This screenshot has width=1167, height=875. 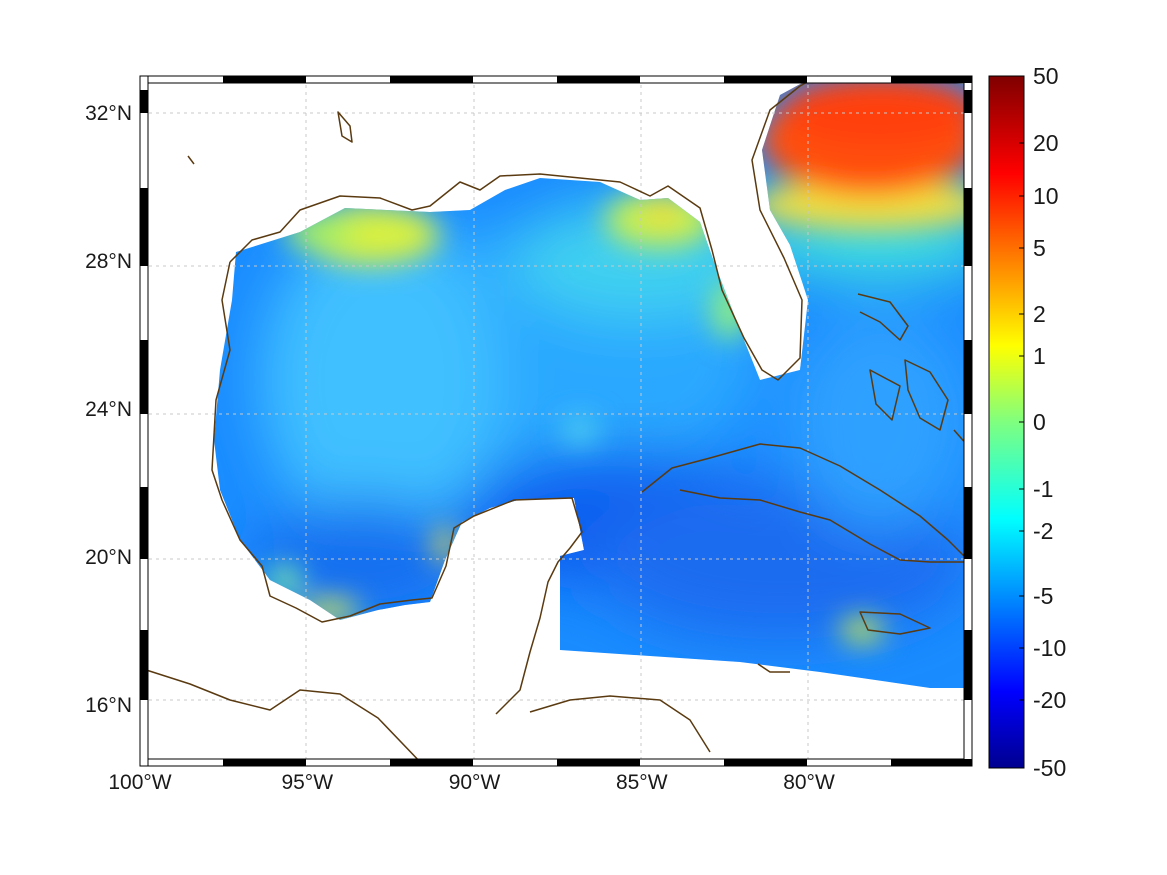 What do you see at coordinates (108, 261) in the screenshot?
I see `y-tick-label: 28°N` at bounding box center [108, 261].